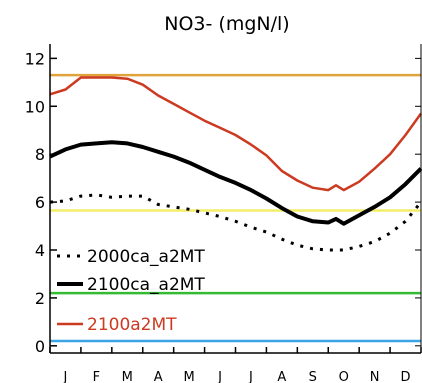 This screenshot has height=383, width=422. What do you see at coordinates (406, 376) in the screenshot?
I see `x-tick-label: D` at bounding box center [406, 376].